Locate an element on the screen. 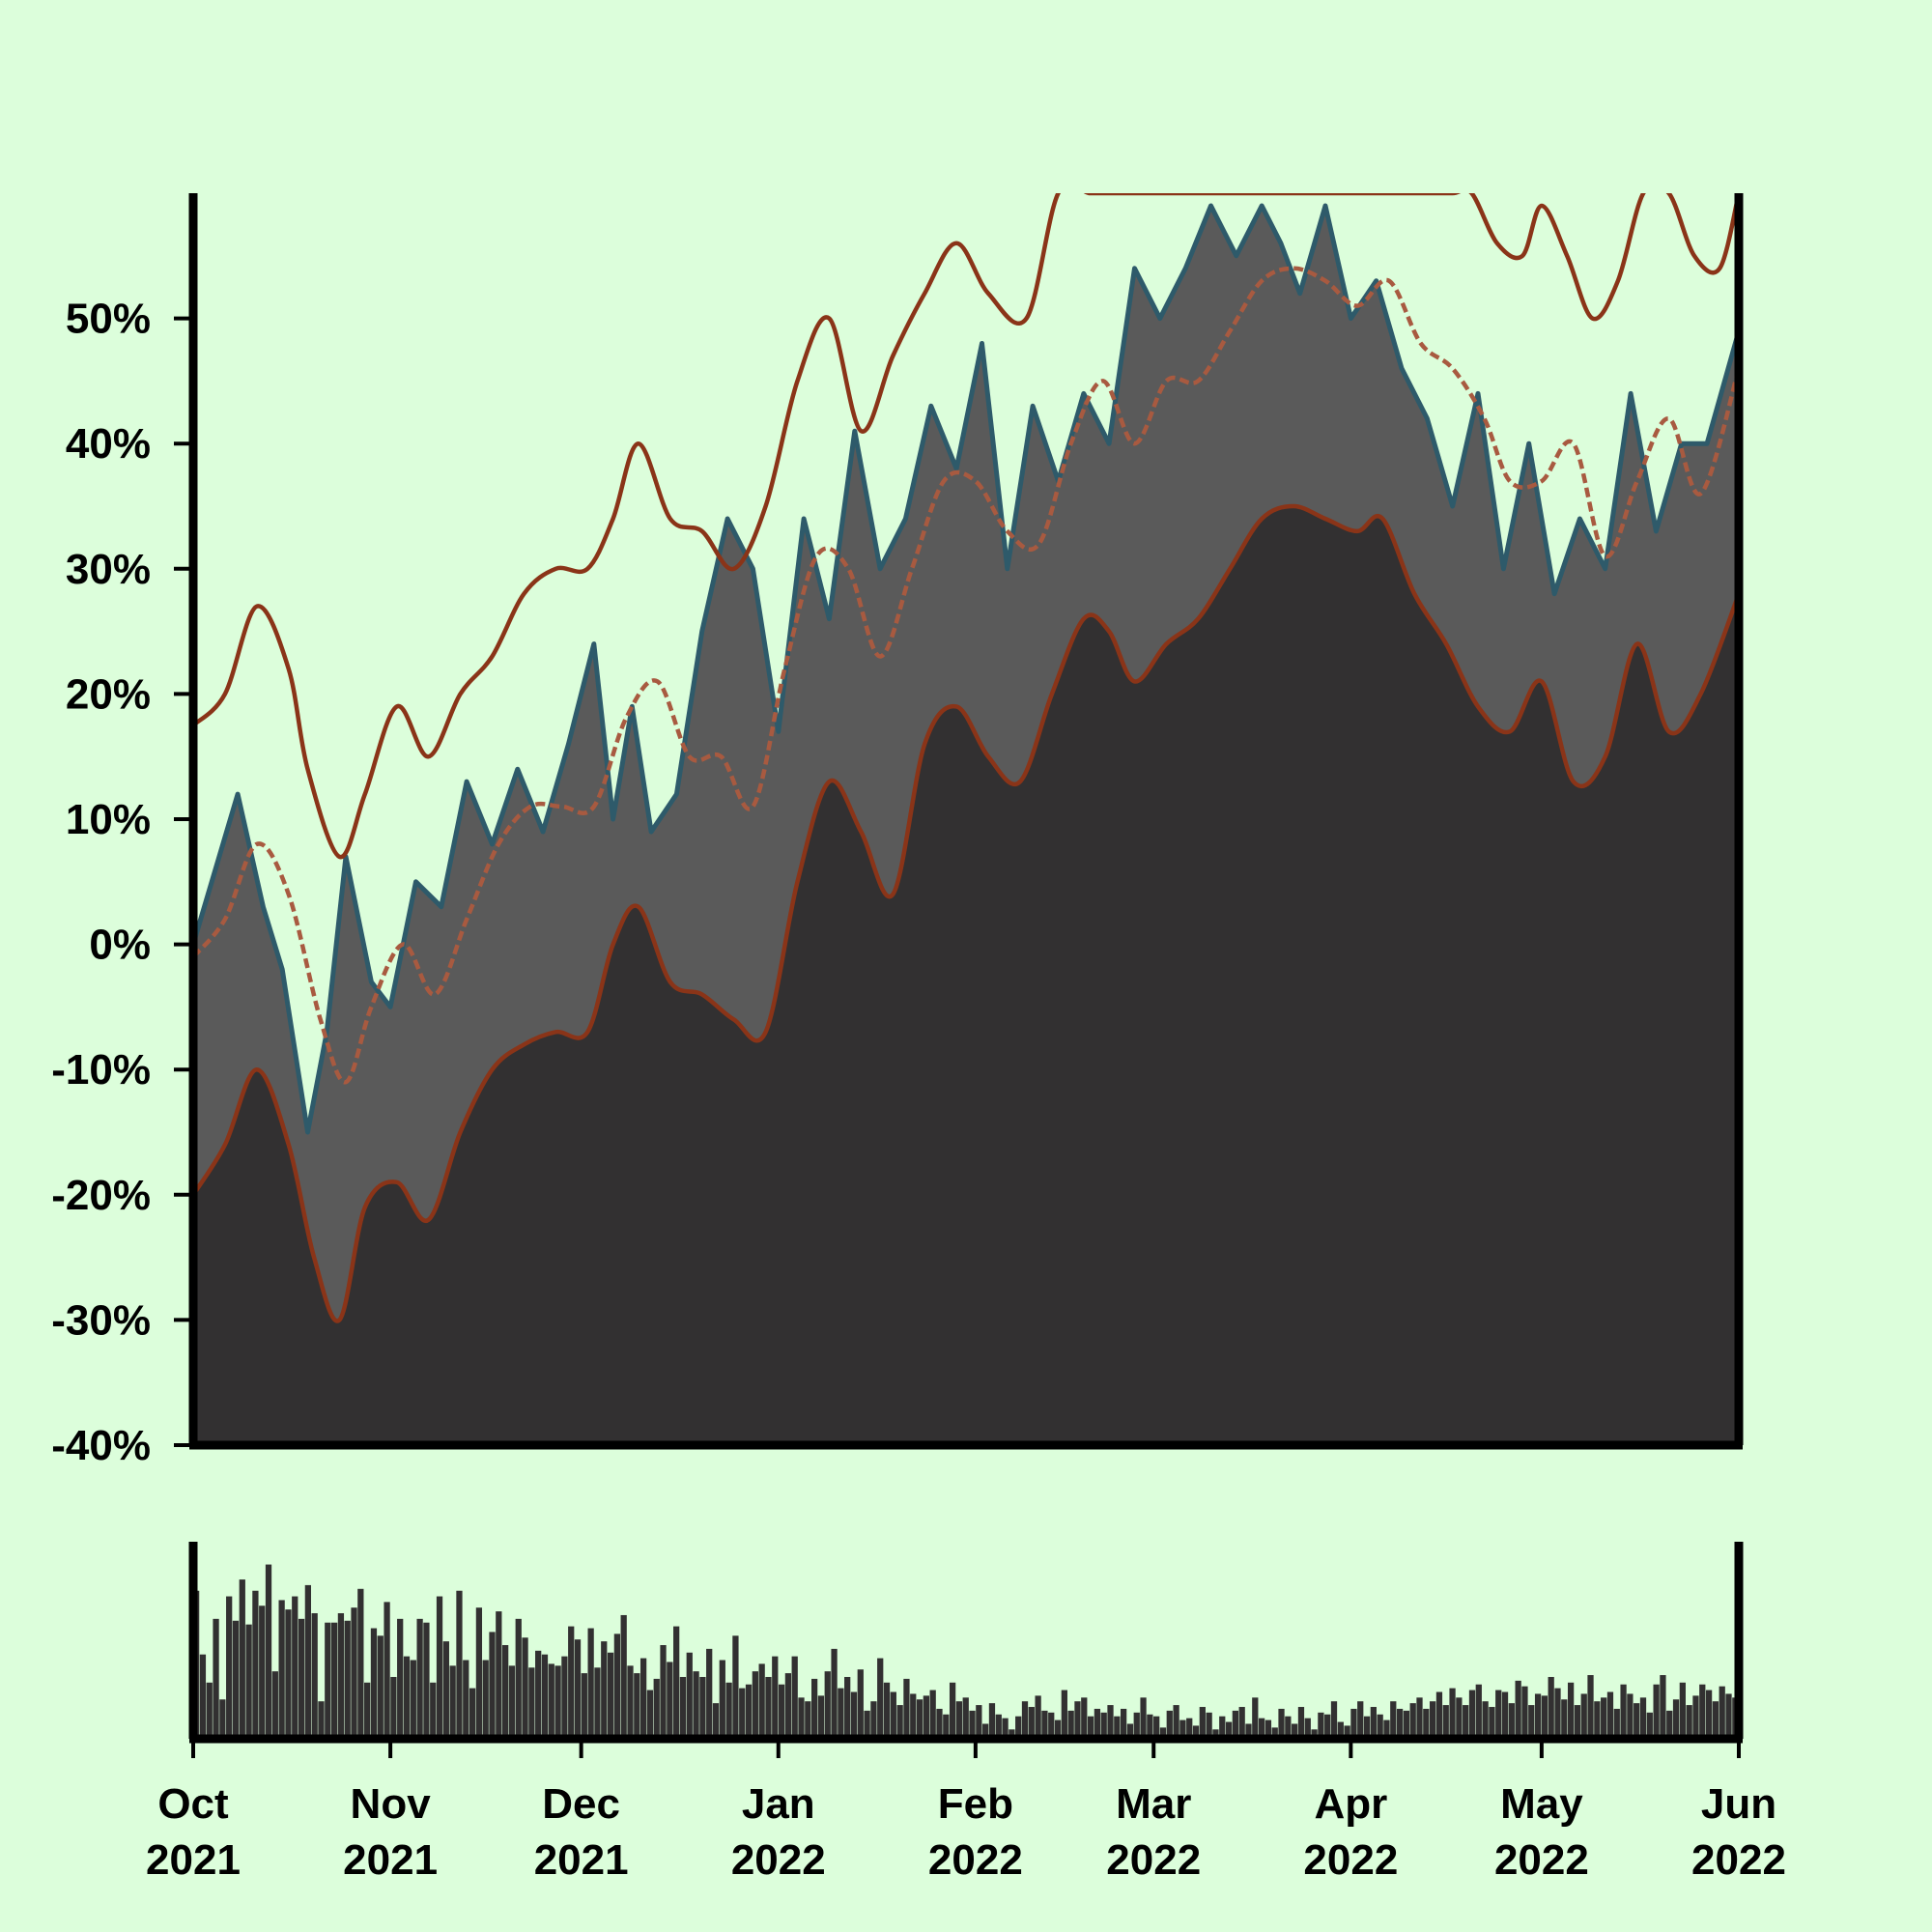  x-tick-month-label: Oct is located at coordinates (193, 1804).